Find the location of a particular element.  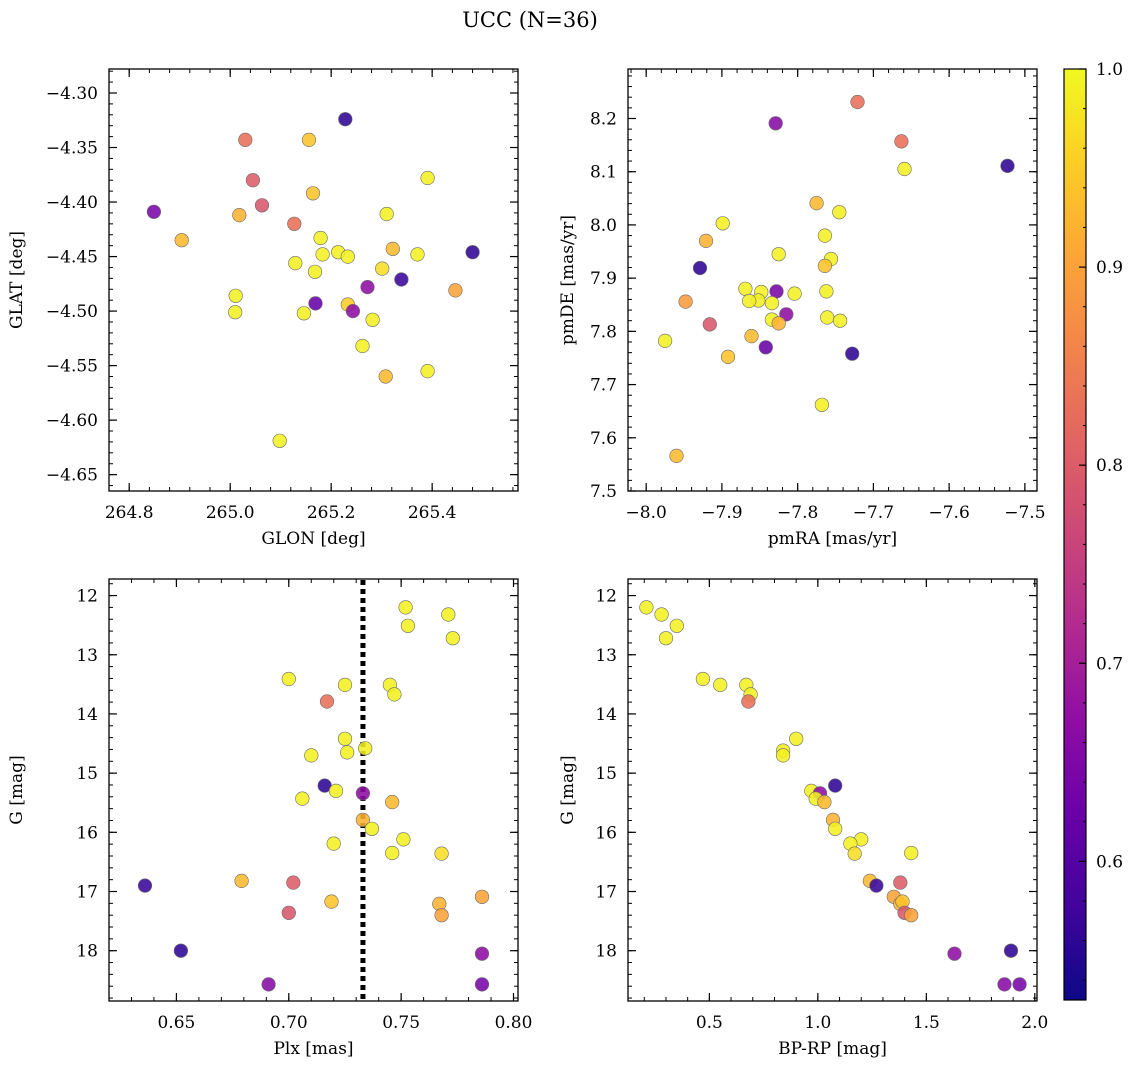

colorbar-tick-label: 0.6 is located at coordinates (1109, 862).